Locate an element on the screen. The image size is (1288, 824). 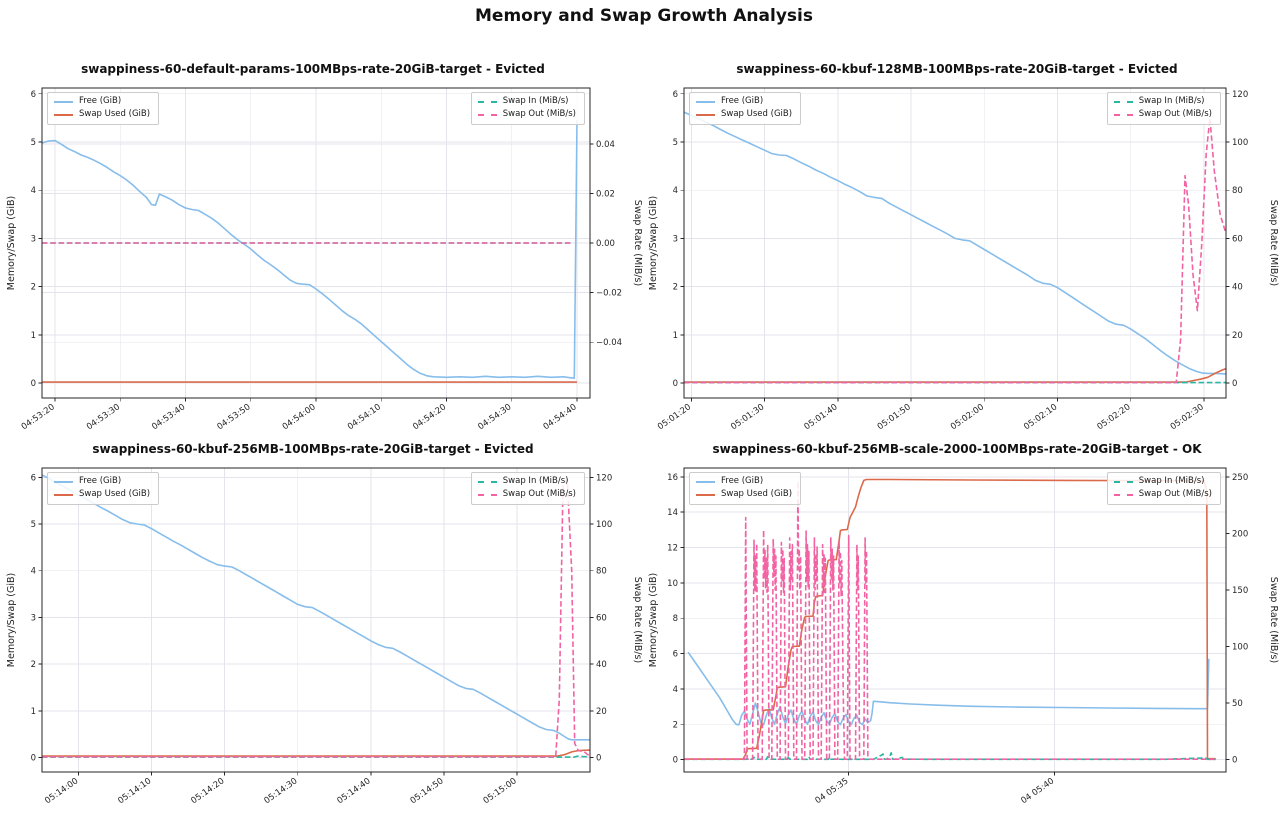
x-tick-label: 05:14:30 is located at coordinates (280, 791).